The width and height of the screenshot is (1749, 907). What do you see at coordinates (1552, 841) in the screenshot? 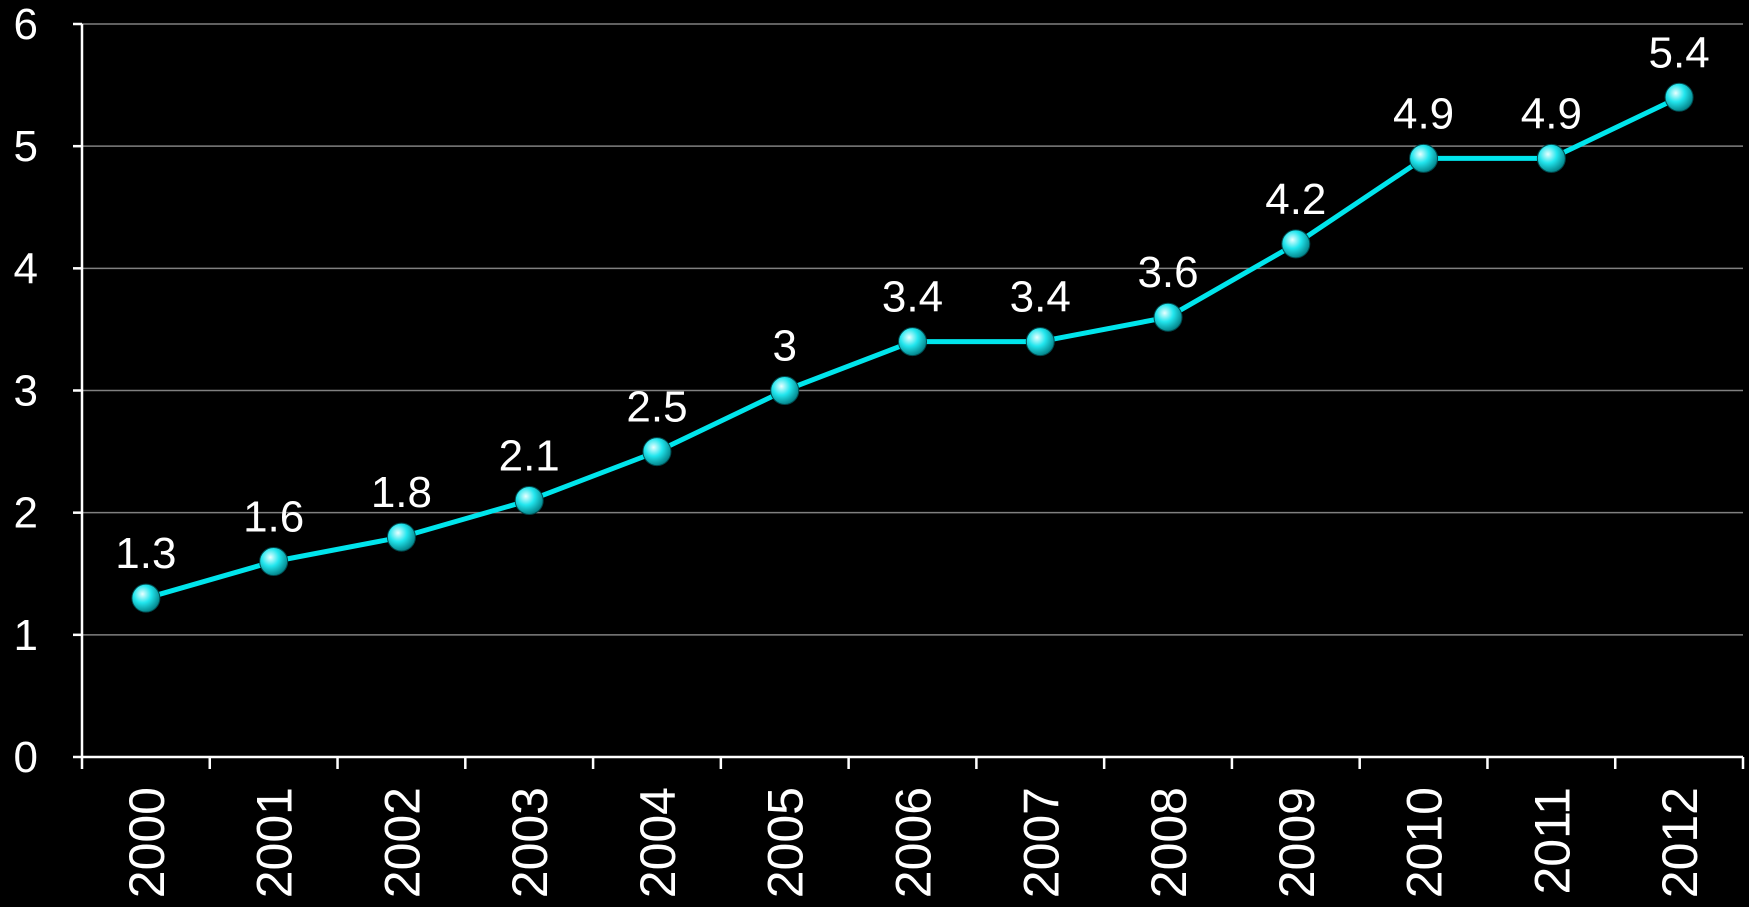
I see `x-tick-label: 2011` at bounding box center [1552, 841].